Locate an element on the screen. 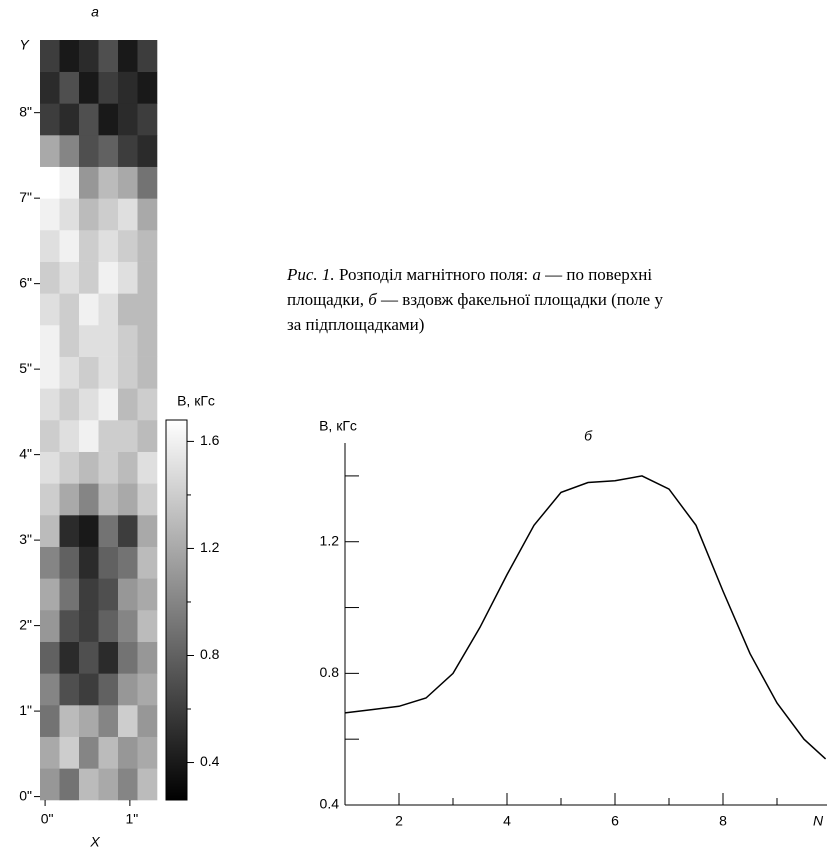  y-tick-label: 4" is located at coordinates (25, 453).